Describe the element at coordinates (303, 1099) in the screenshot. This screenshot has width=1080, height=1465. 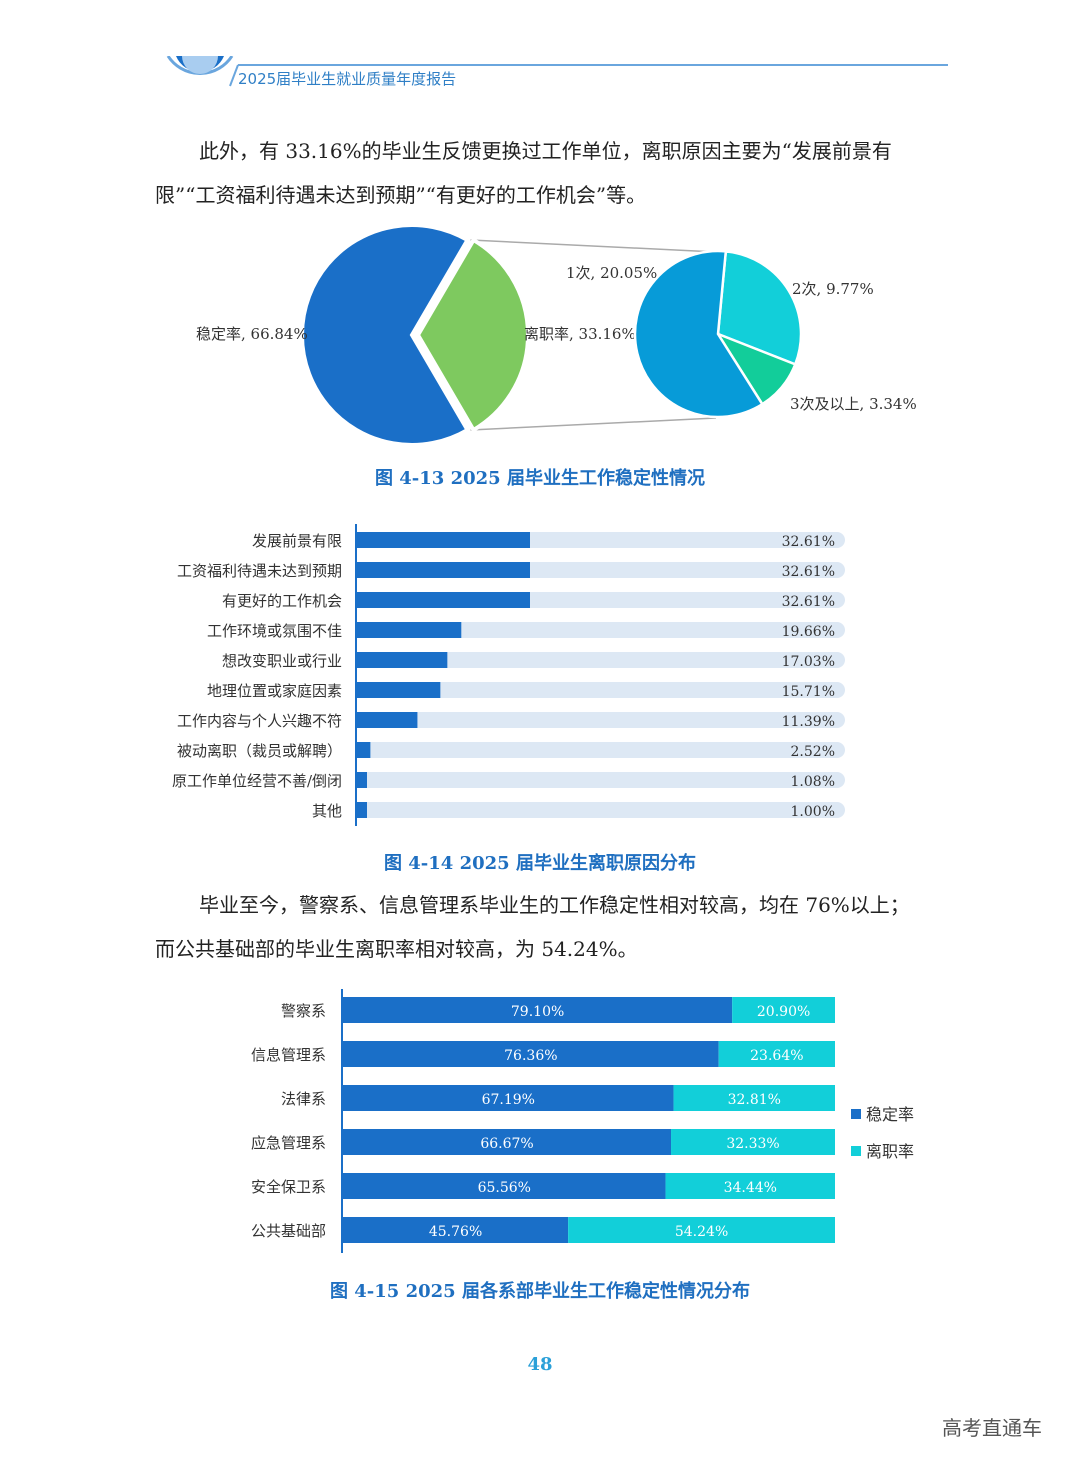
I see `category-label: 法律系` at that location.